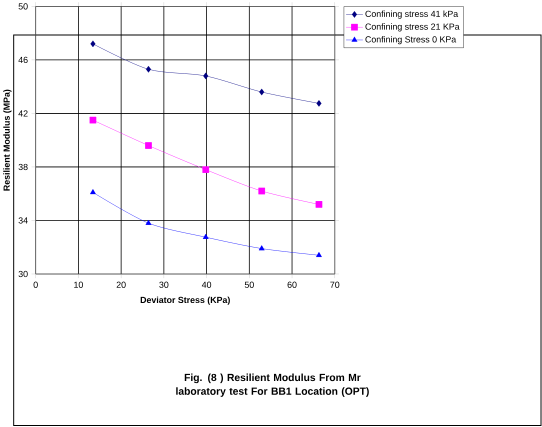  What do you see at coordinates (121, 285) in the screenshot?
I see `x-tick-label: 20` at bounding box center [121, 285].